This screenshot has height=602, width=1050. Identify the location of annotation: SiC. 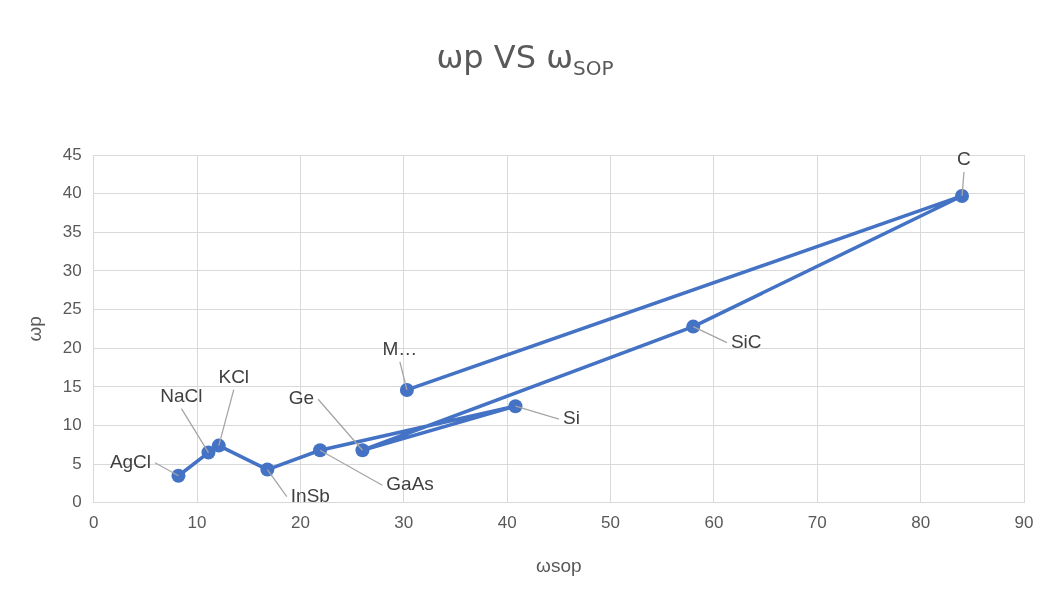
(746, 341).